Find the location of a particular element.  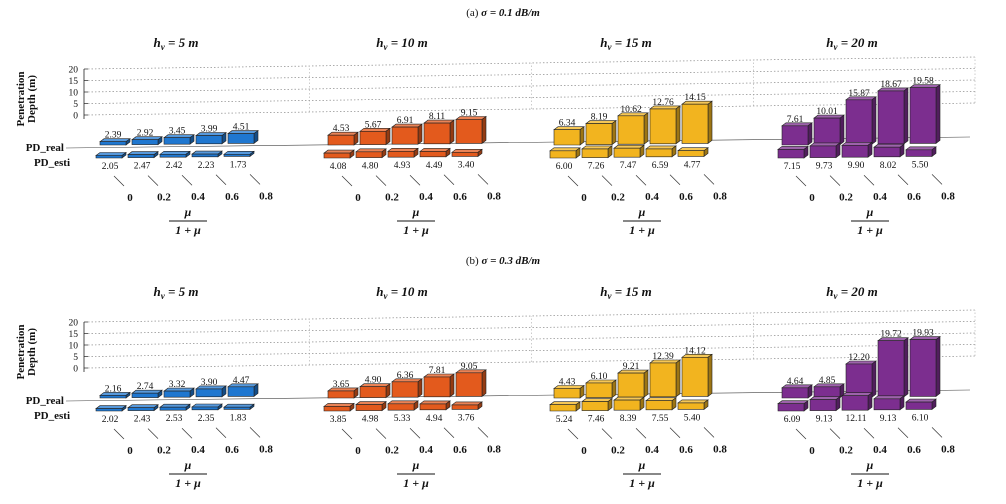

value-label-pd-esti: 3.40 is located at coordinates (466, 165).